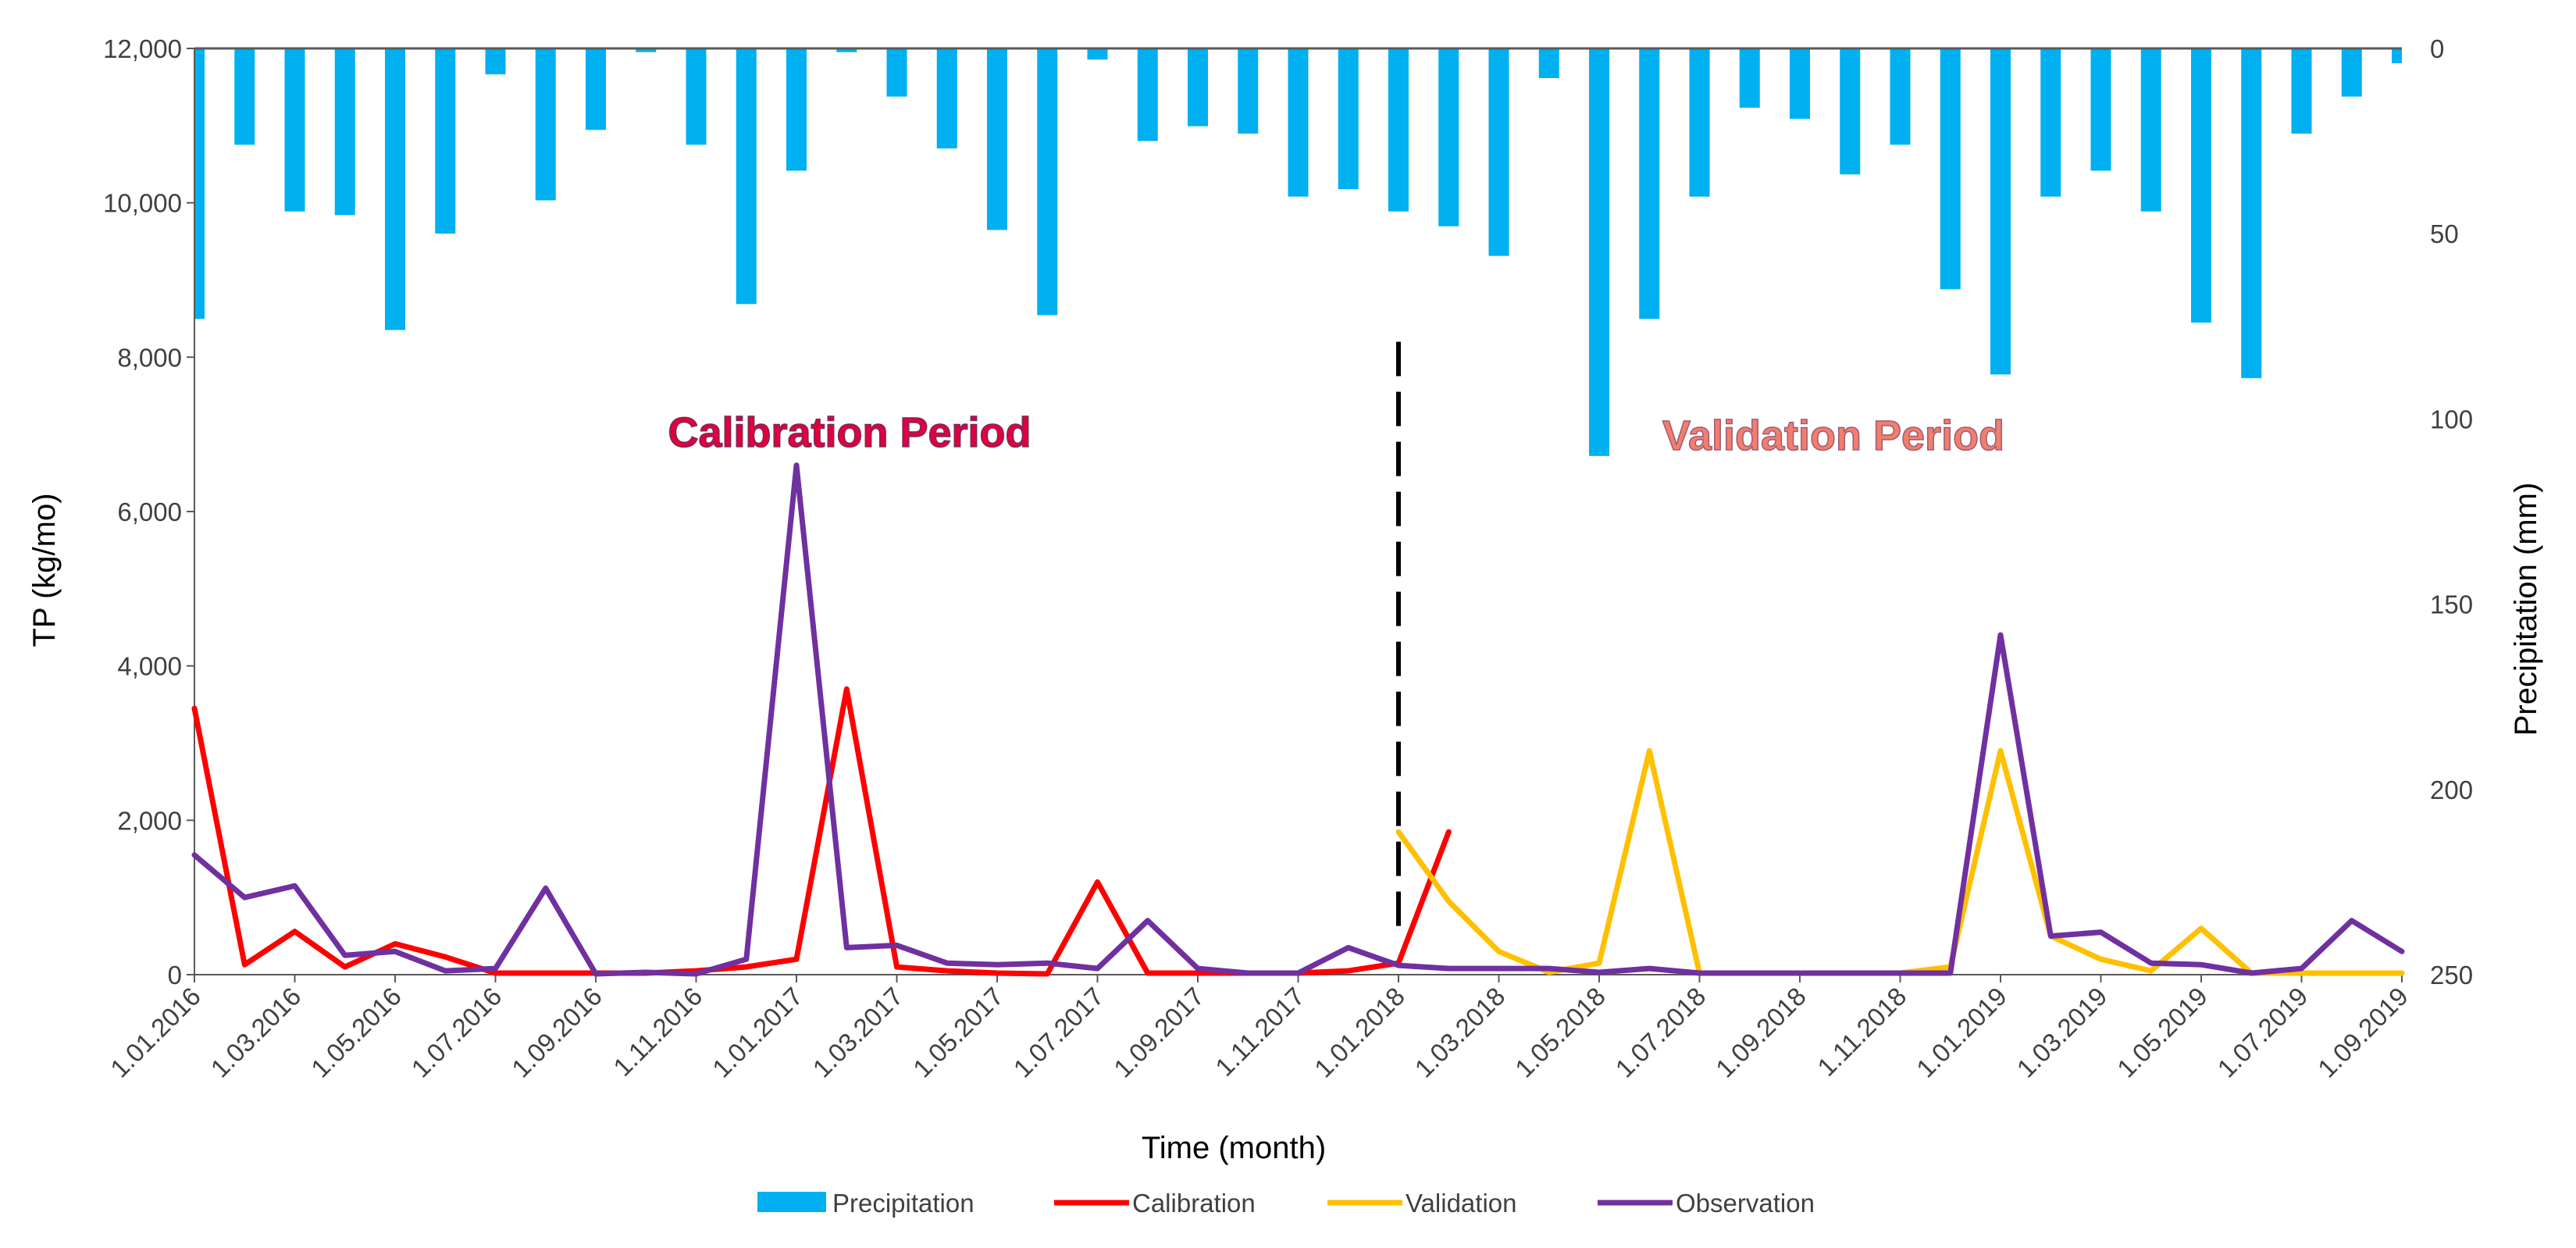  Describe the element at coordinates (1833, 435) in the screenshot. I see `validation-period-label: Validation Period` at that location.